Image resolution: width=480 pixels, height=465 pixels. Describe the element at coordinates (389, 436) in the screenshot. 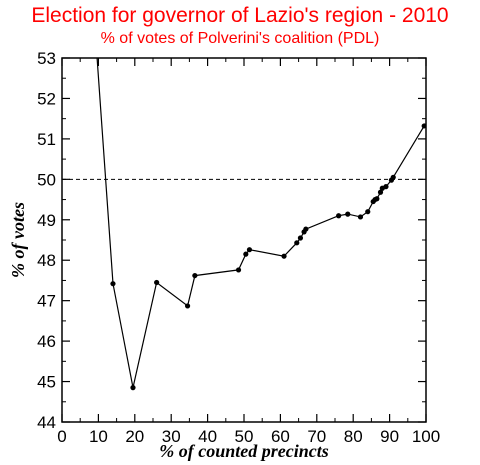

I see `x-tick-label: 90` at that location.